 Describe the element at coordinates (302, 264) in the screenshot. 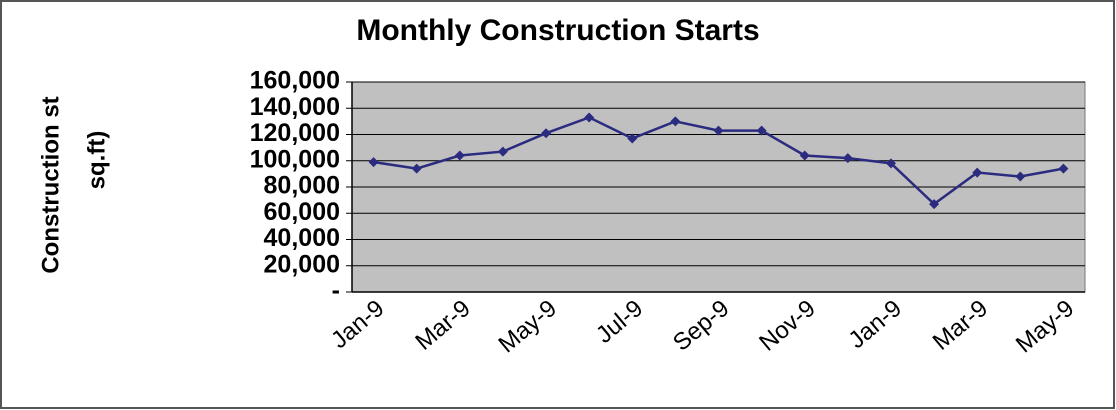

I see `y-tick-label: 20,000` at that location.